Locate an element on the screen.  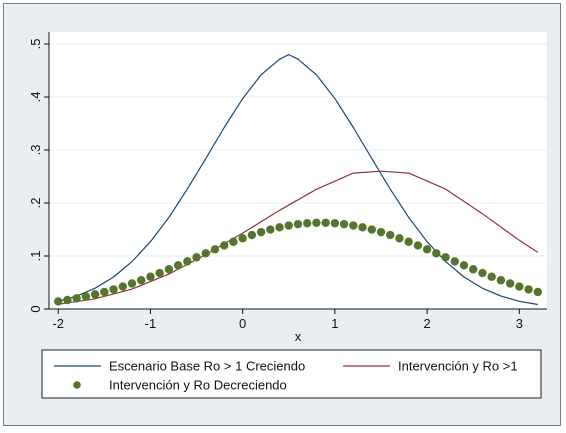
legend-key is located at coordinates (77, 385).